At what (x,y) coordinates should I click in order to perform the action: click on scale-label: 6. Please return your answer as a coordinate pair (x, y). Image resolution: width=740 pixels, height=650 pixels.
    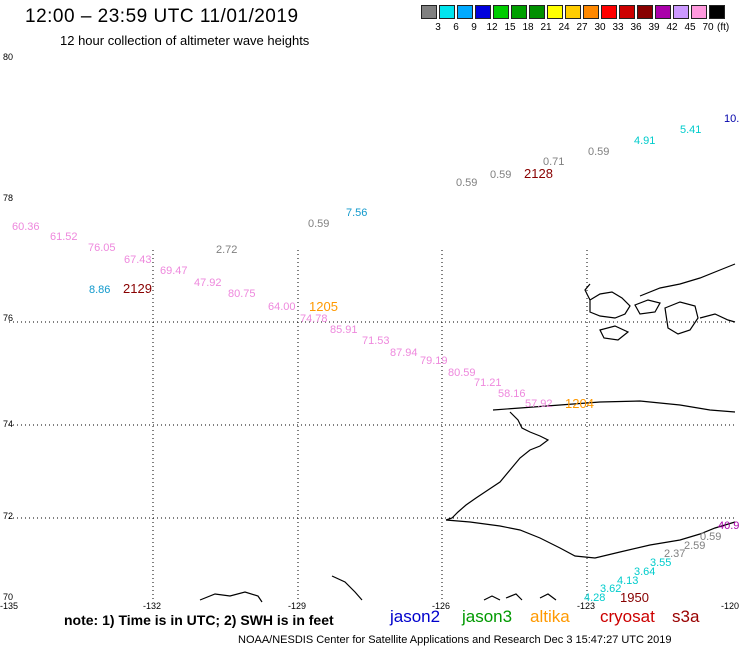
    Looking at the image, I should click on (456, 27).